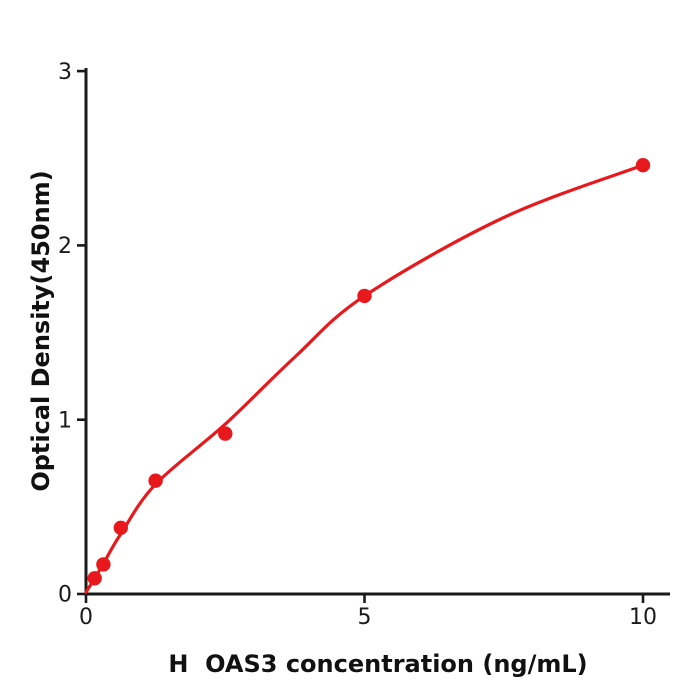  Describe the element at coordinates (41, 331) in the screenshot. I see `y-axis-title: Optical Density(450nm)` at that location.